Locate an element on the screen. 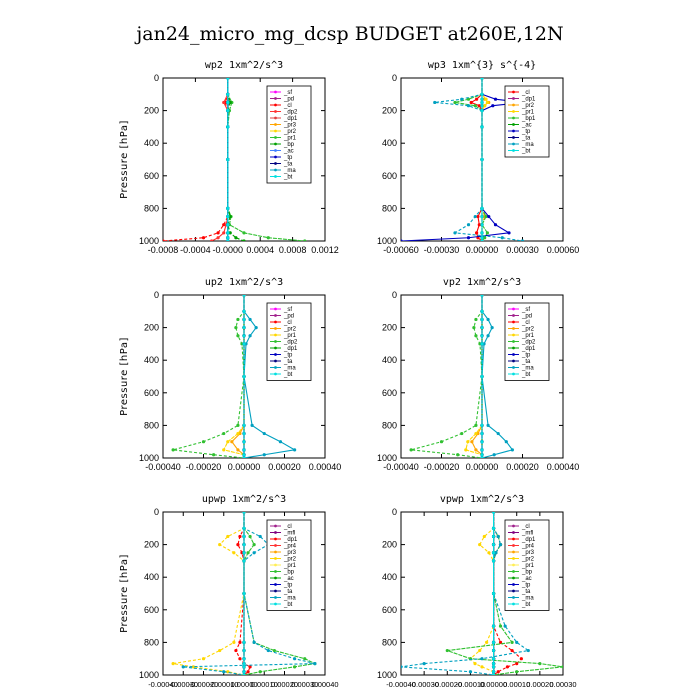 The image size is (700, 700). legend-label: _bt is located at coordinates (526, 375).